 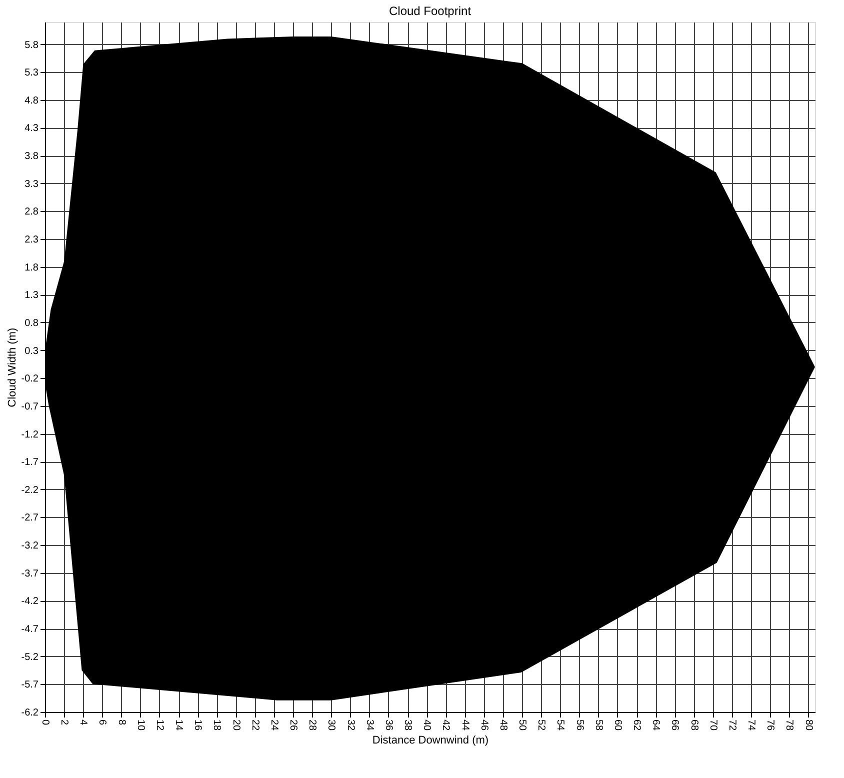 I want to click on y-tick-label: 4.8, so click(x=31, y=100).